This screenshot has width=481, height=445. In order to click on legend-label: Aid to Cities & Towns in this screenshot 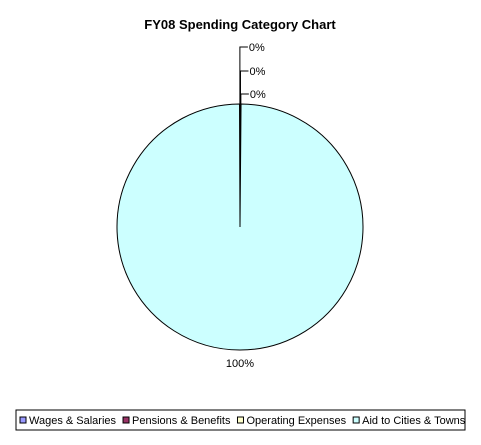, I will do `click(414, 421)`.